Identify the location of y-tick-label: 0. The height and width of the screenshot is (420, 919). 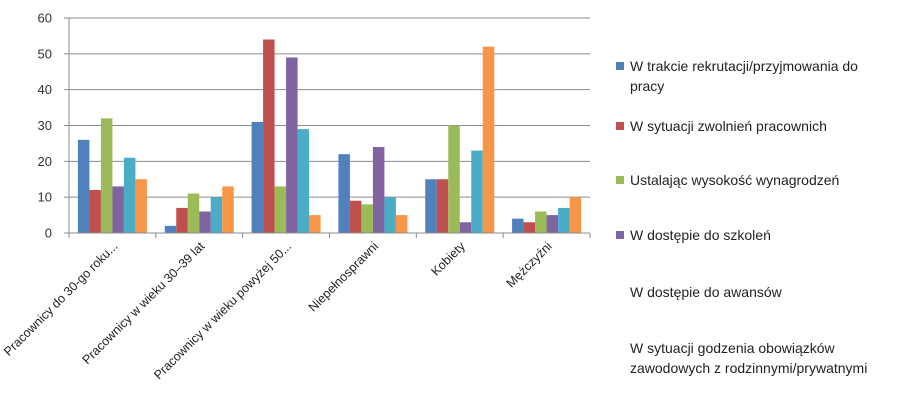
(48, 233).